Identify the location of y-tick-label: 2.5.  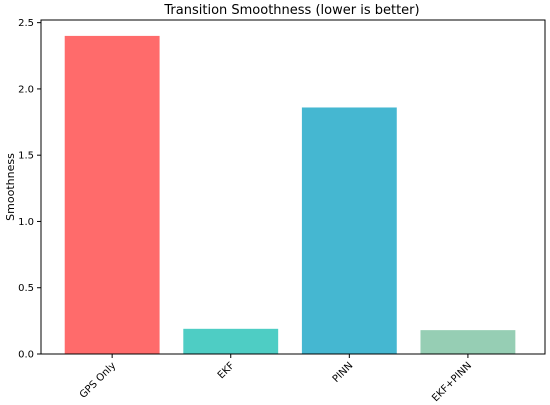
(26, 23).